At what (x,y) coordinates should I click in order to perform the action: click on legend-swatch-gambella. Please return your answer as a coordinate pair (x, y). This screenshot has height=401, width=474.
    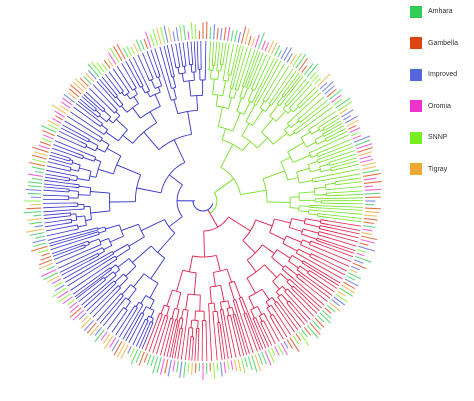
    Looking at the image, I should click on (416, 43).